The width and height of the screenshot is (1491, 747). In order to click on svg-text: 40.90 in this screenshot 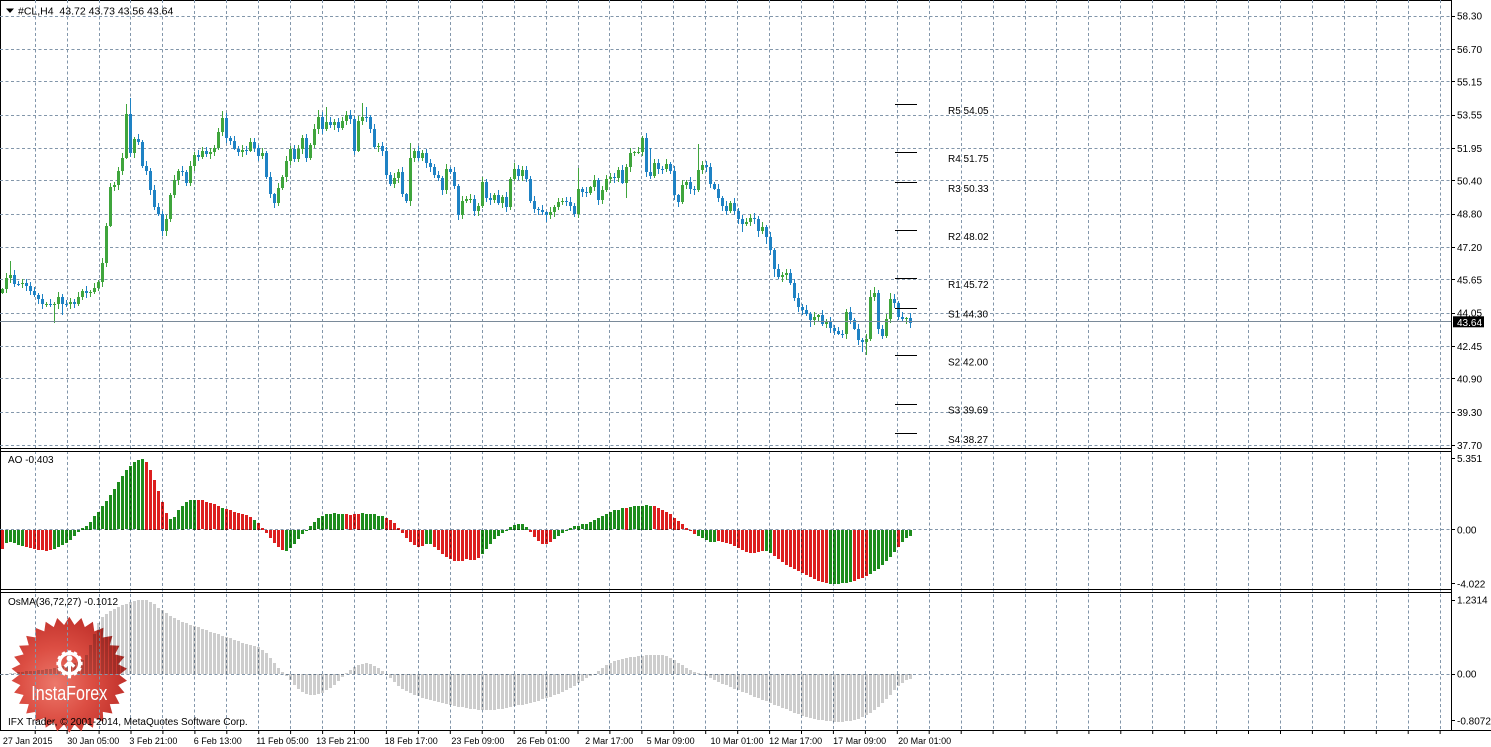, I will do `click(1469, 379)`.